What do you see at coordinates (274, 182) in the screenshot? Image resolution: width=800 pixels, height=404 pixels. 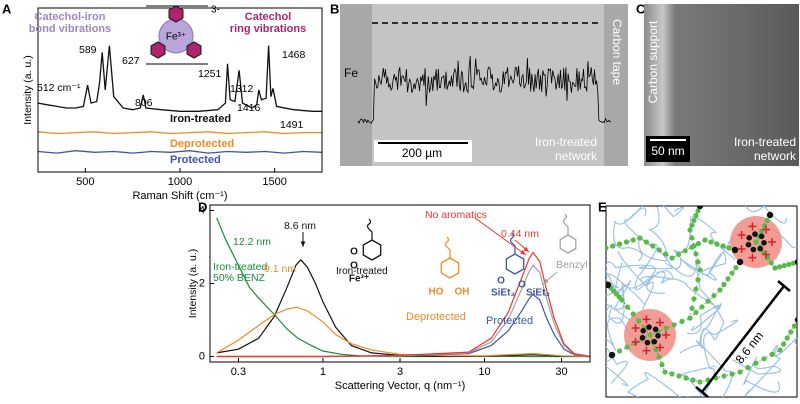 I see `x-tick-label: 1500` at bounding box center [274, 182].